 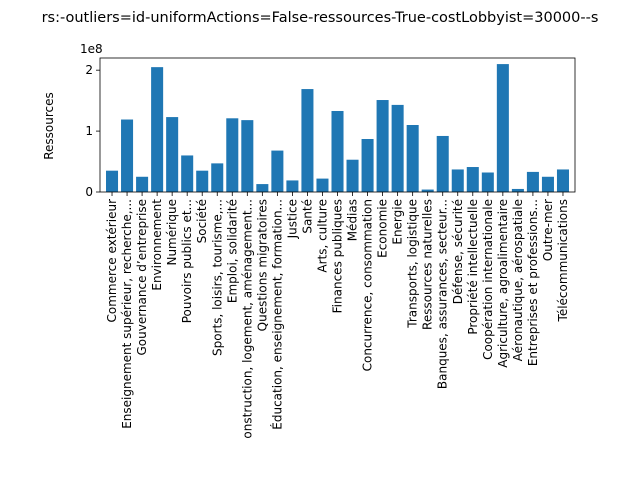 I want to click on x-tick-label: Concurrence, consommation, so click(x=368, y=285).